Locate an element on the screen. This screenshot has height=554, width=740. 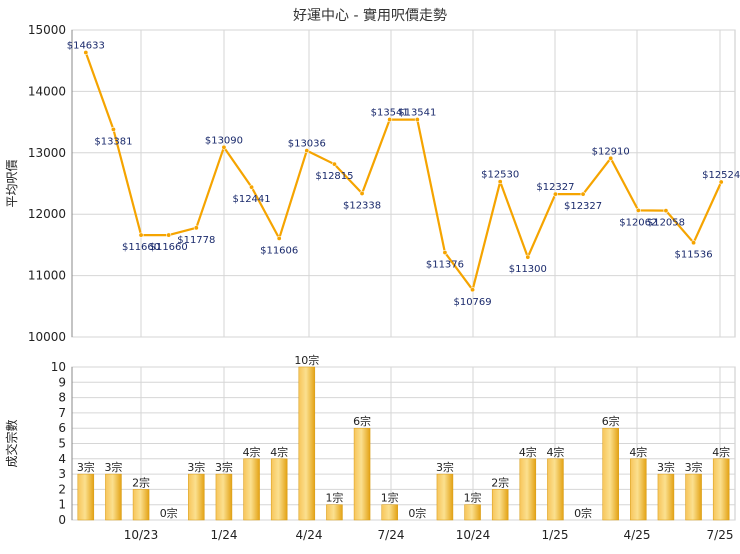
line-data-label: $14633 is located at coordinates (86, 46).